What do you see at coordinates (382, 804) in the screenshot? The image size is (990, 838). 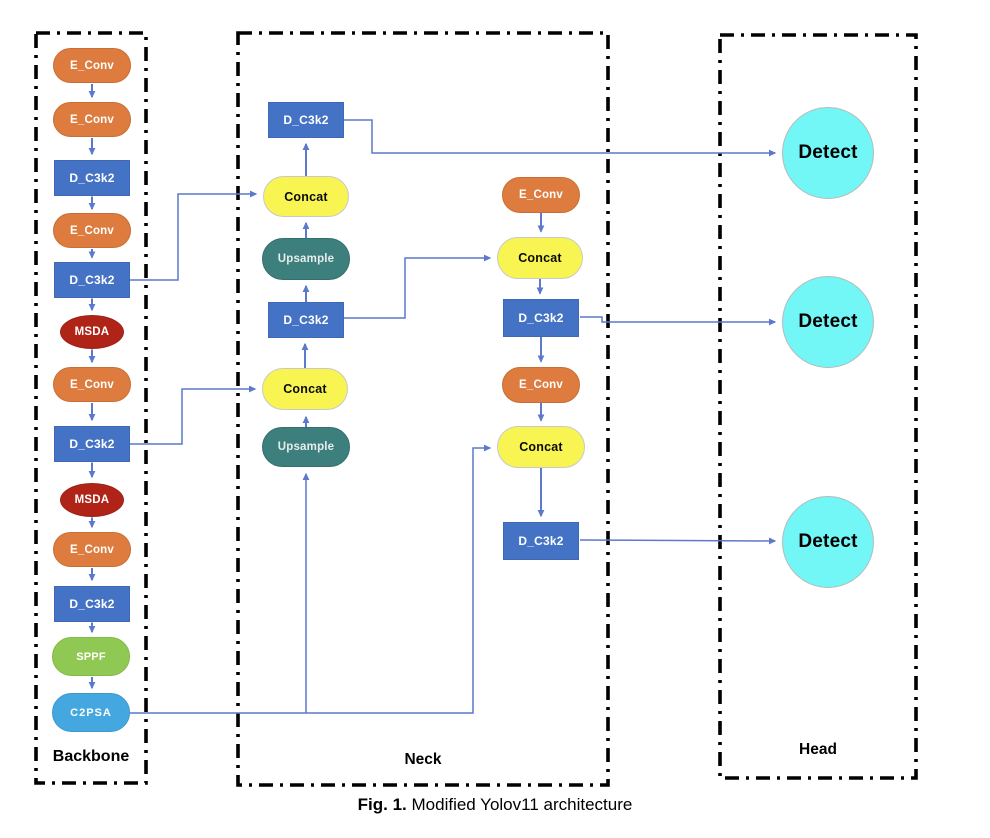 I see `caption-figure-number: Fig. 1.` at bounding box center [382, 804].